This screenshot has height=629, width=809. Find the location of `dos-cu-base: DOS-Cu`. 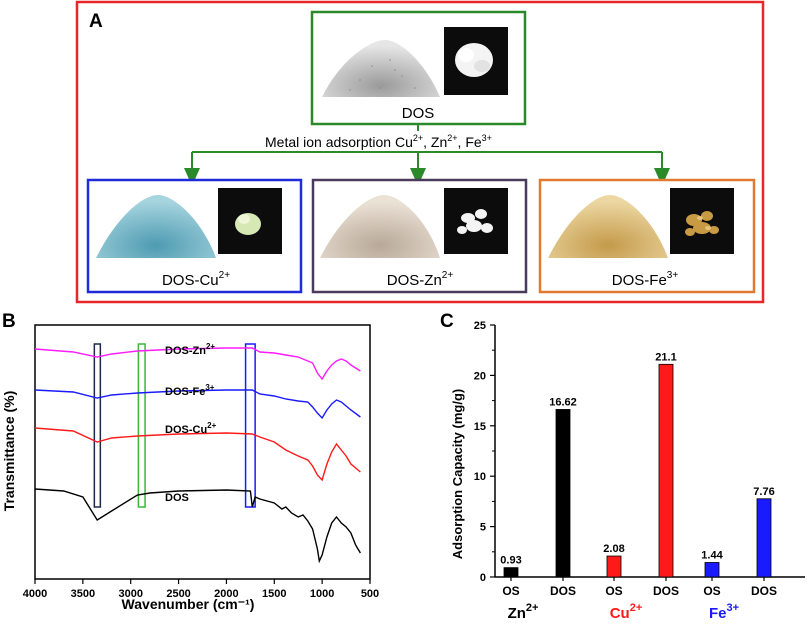

dos-cu-base: DOS-Cu is located at coordinates (190, 280).